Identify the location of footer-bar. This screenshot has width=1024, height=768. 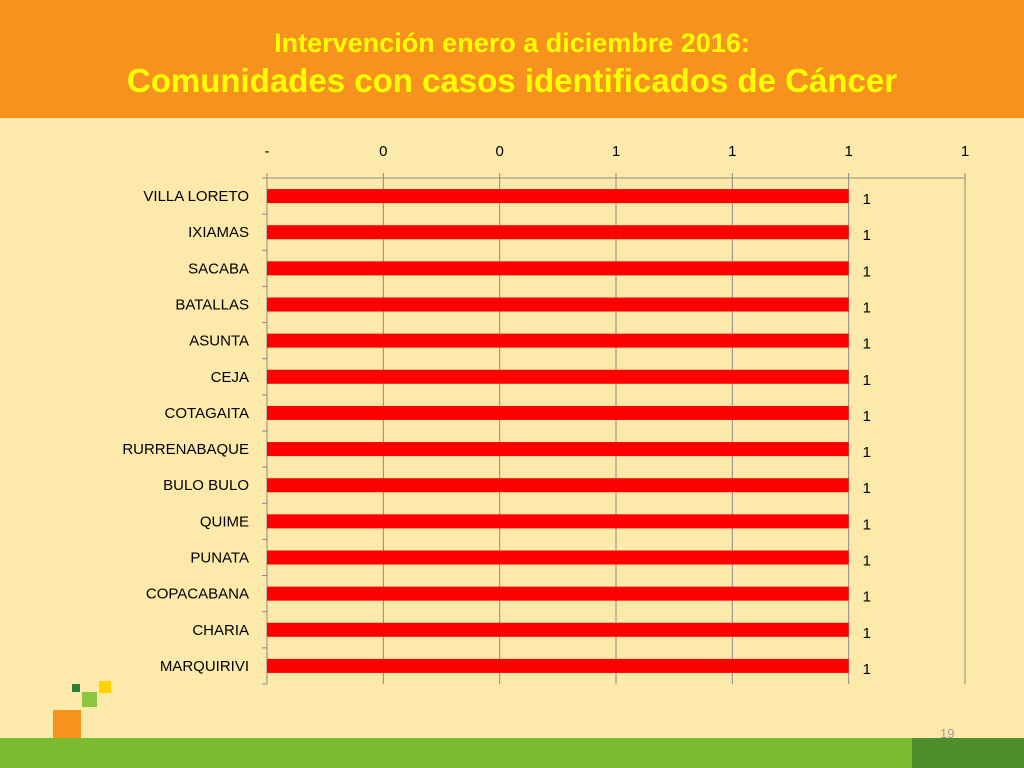
(512, 753).